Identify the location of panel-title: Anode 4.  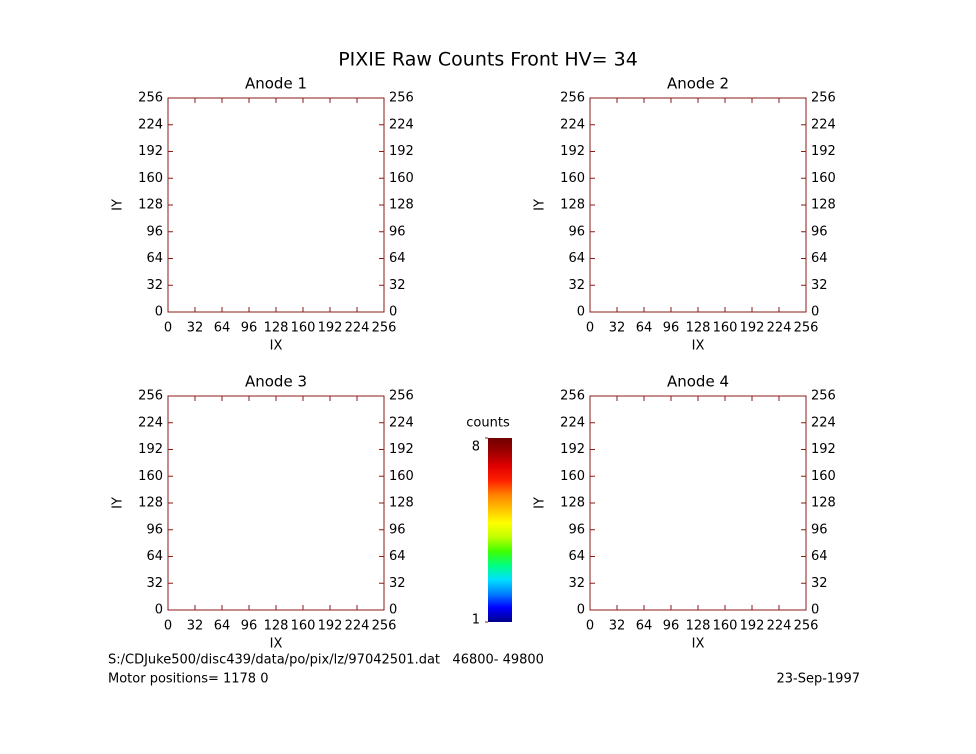
(698, 382).